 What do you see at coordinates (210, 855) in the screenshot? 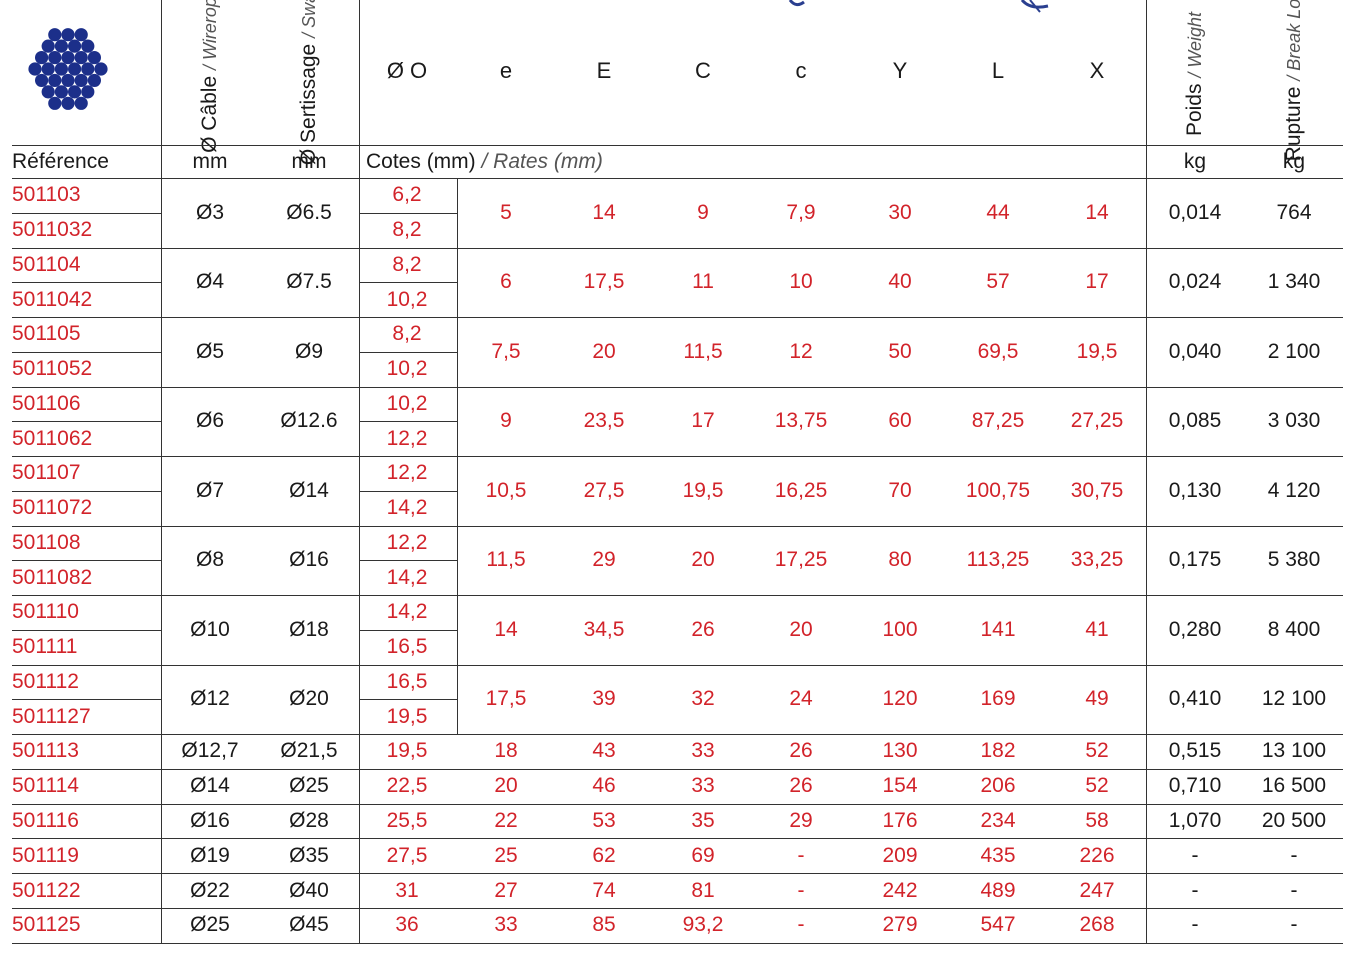
I see `cable-diameter: Ø19` at bounding box center [210, 855].